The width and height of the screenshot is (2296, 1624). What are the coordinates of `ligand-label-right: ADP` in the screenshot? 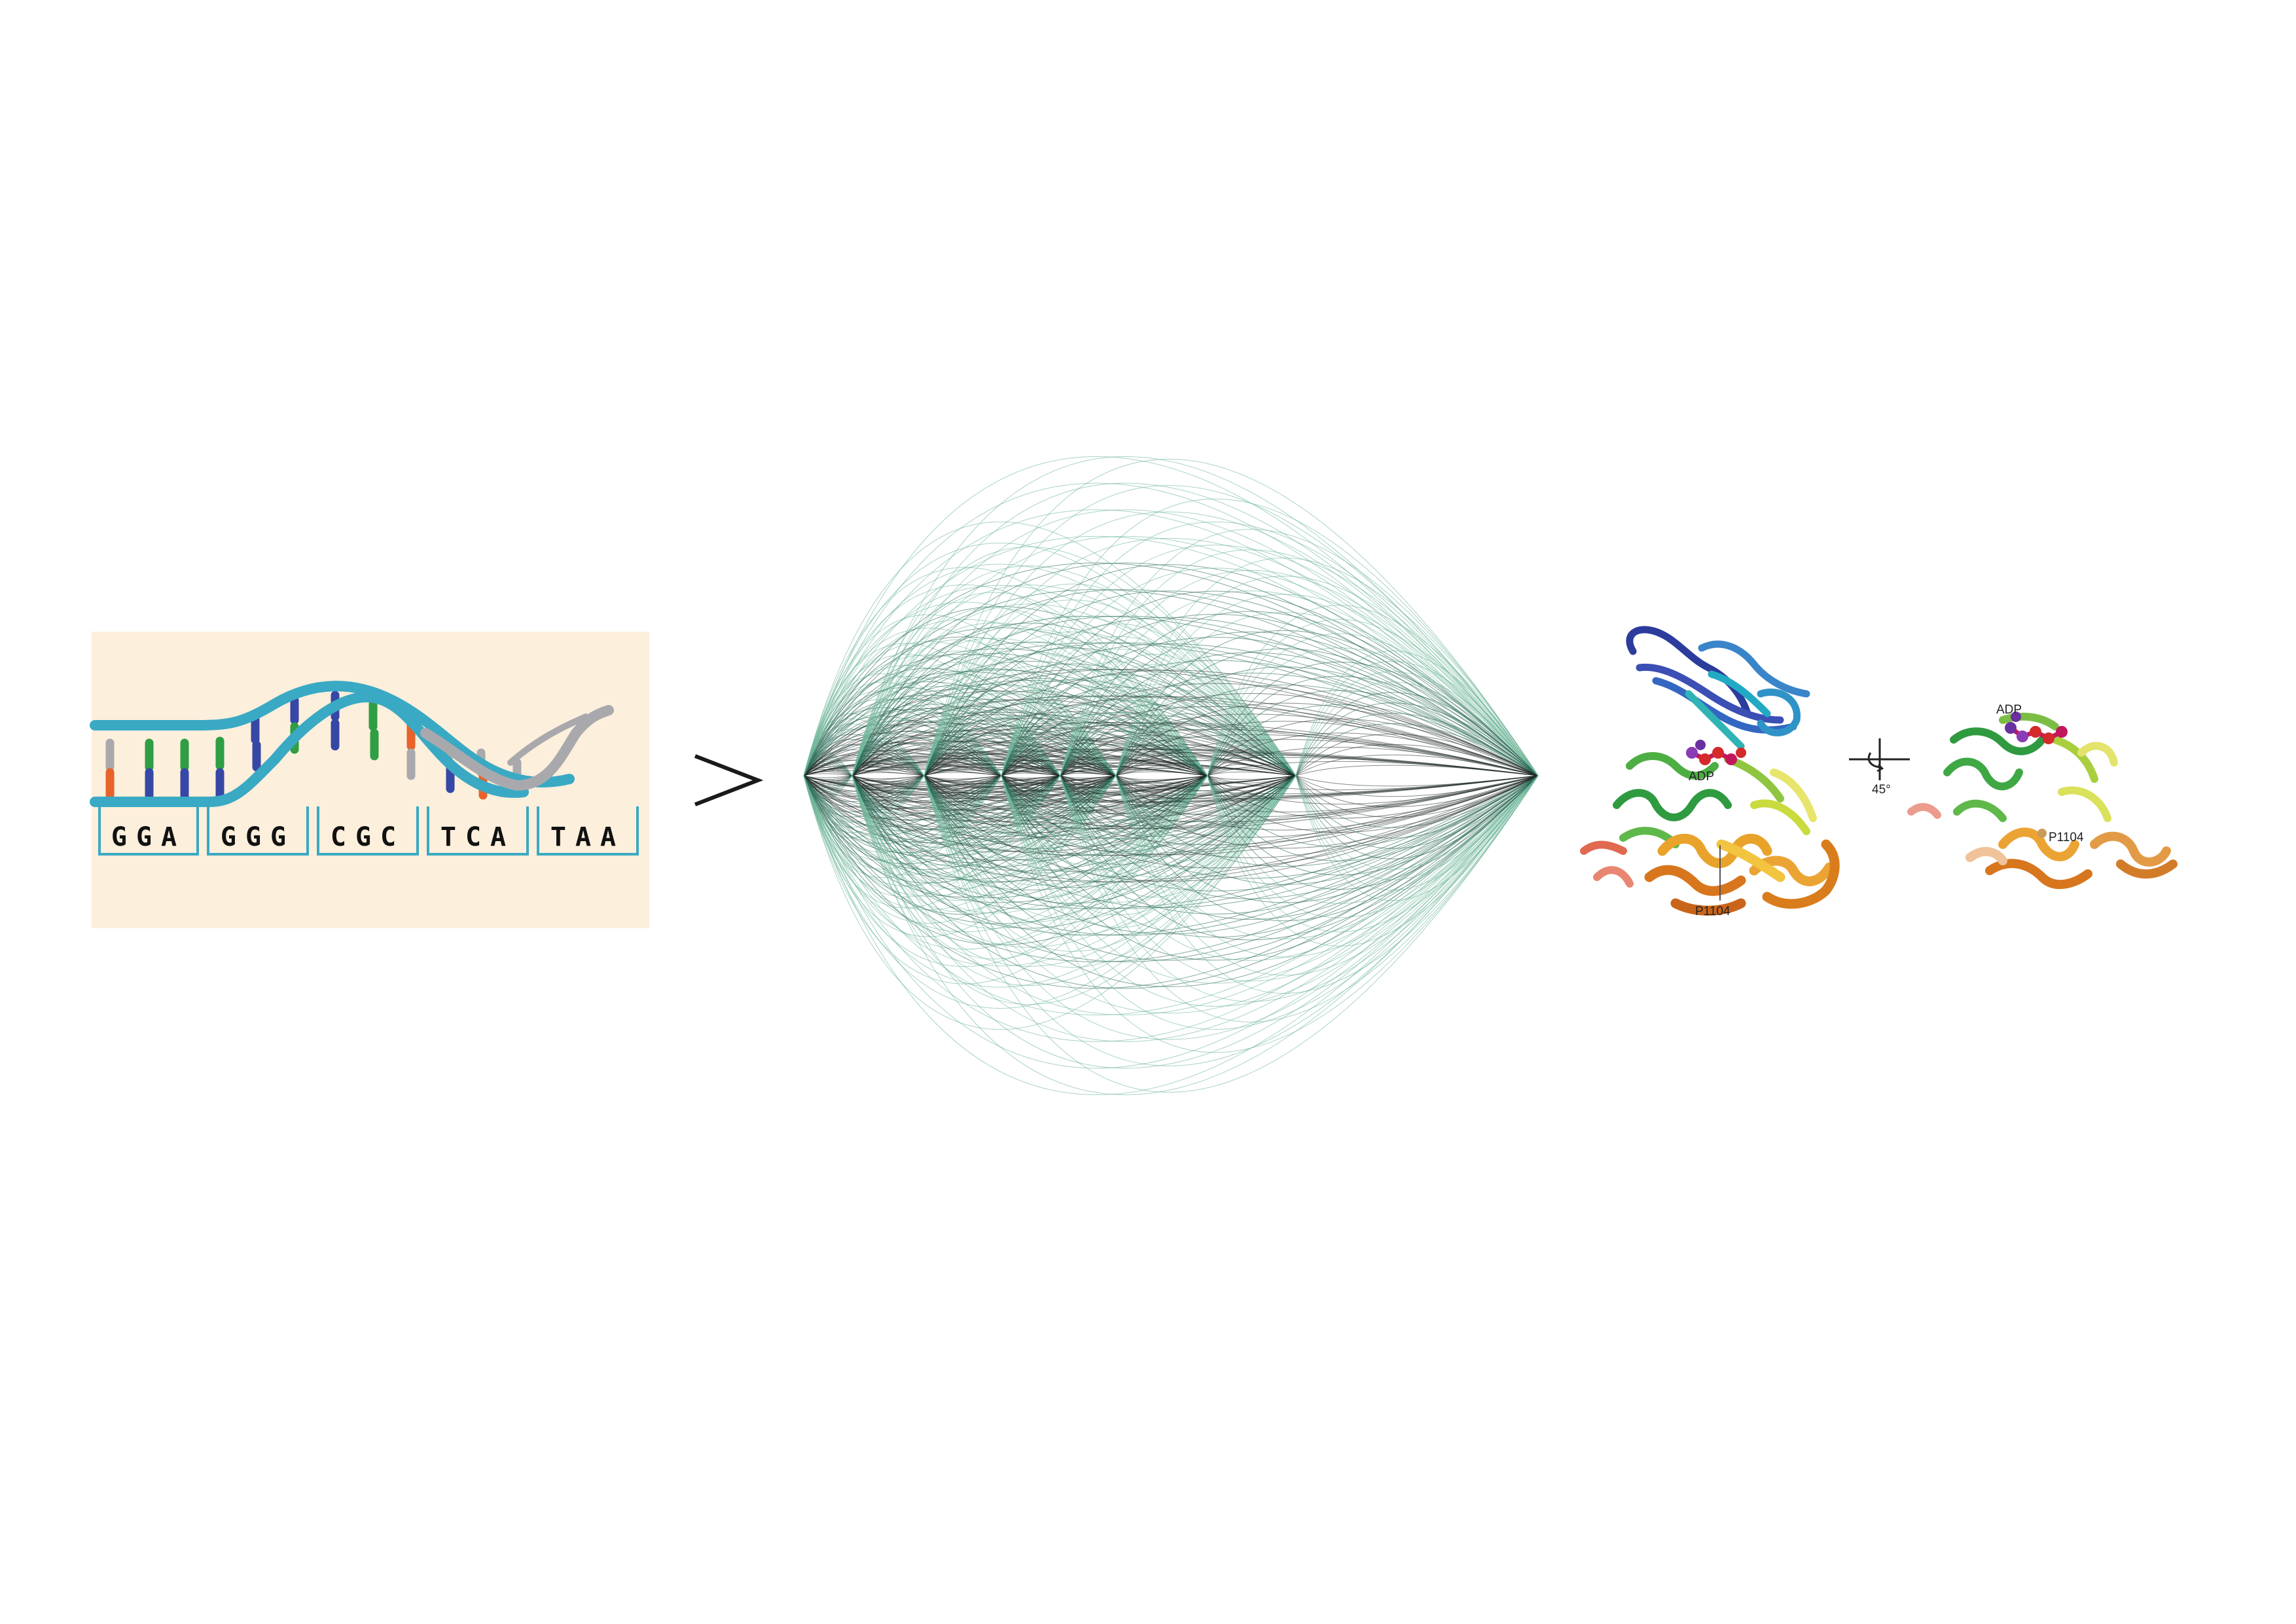 It's located at (2009, 710).